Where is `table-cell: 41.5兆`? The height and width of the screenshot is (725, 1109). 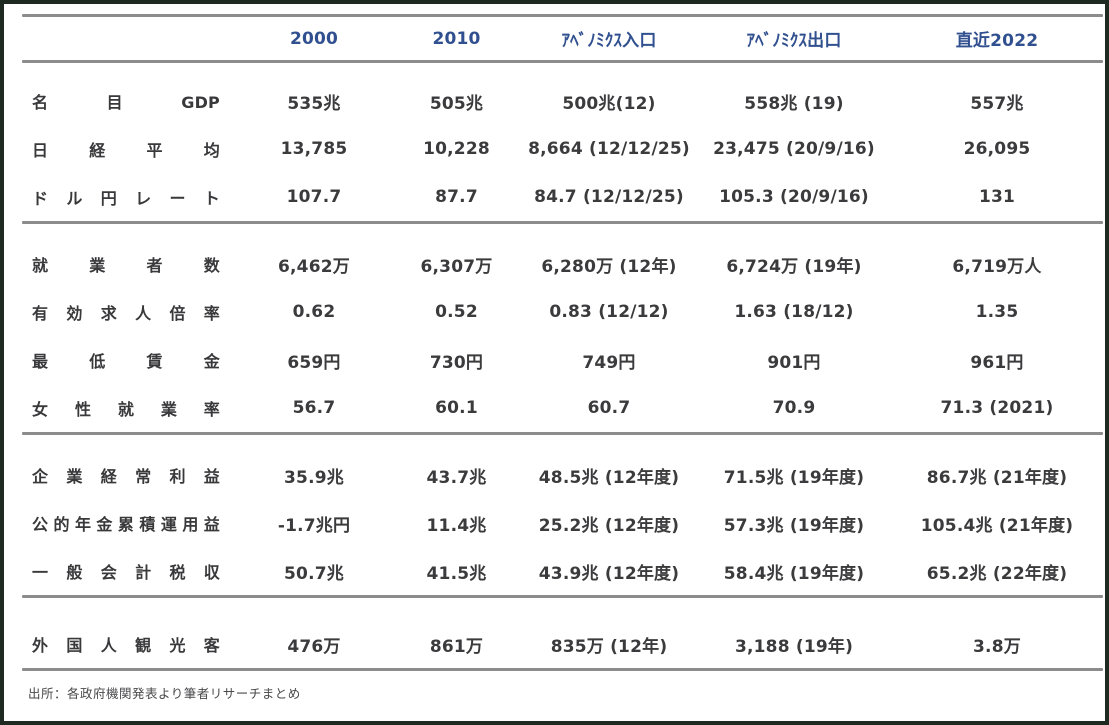
table-cell: 41.5兆 is located at coordinates (456, 573).